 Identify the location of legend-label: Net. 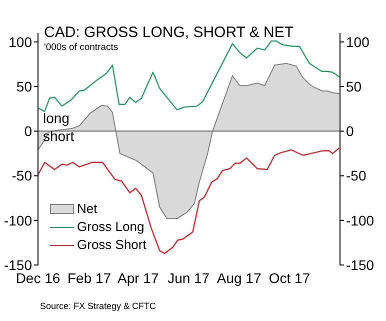
(87, 209).